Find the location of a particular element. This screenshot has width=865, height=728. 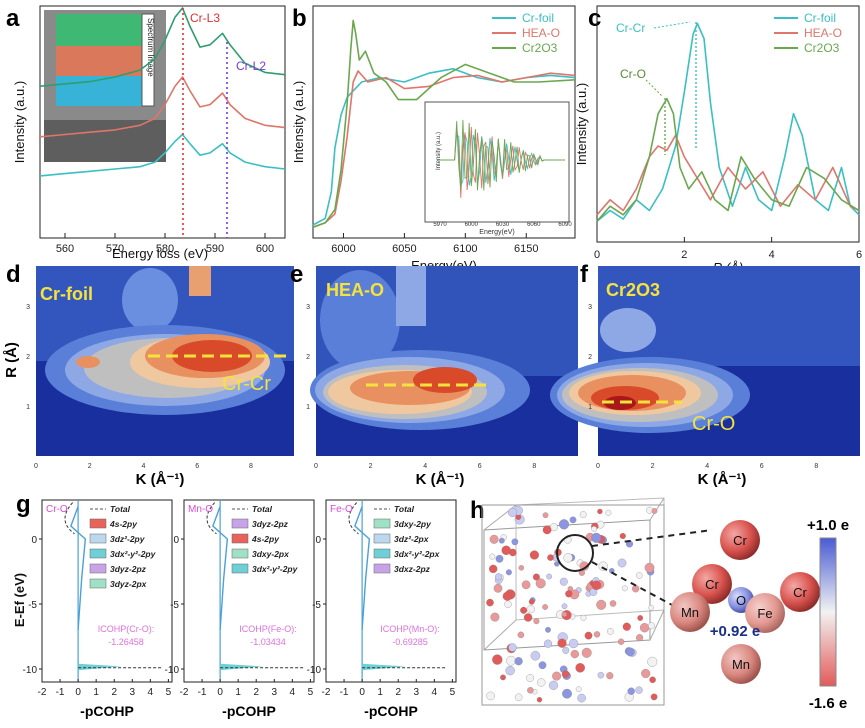

panel-a-annotation-l3: Cr-L3 is located at coordinates (205, 18).